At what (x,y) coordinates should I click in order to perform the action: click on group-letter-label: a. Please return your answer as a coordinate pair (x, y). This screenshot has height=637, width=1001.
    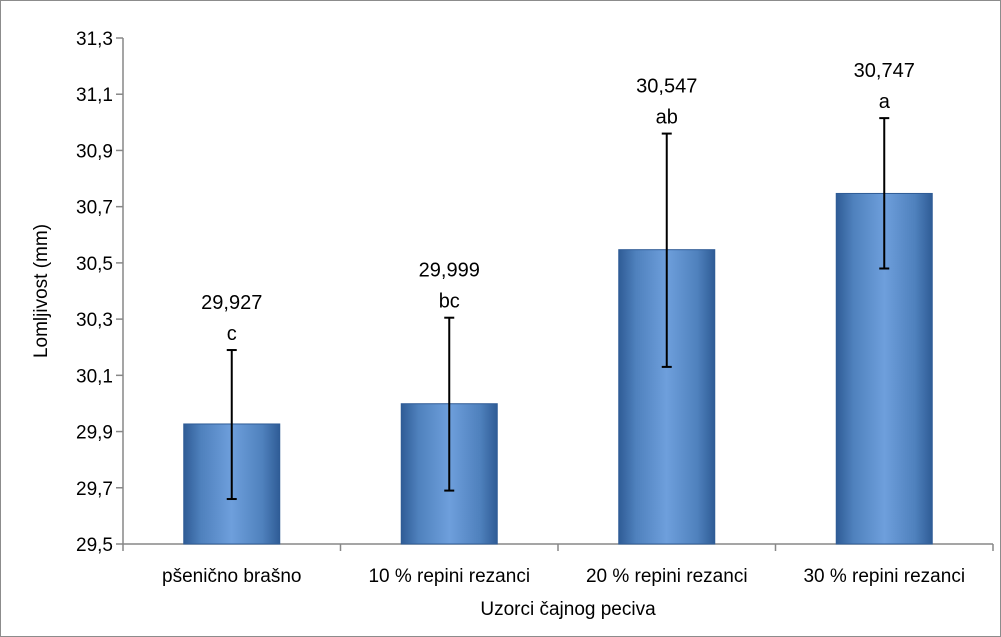
    Looking at the image, I should click on (885, 102).